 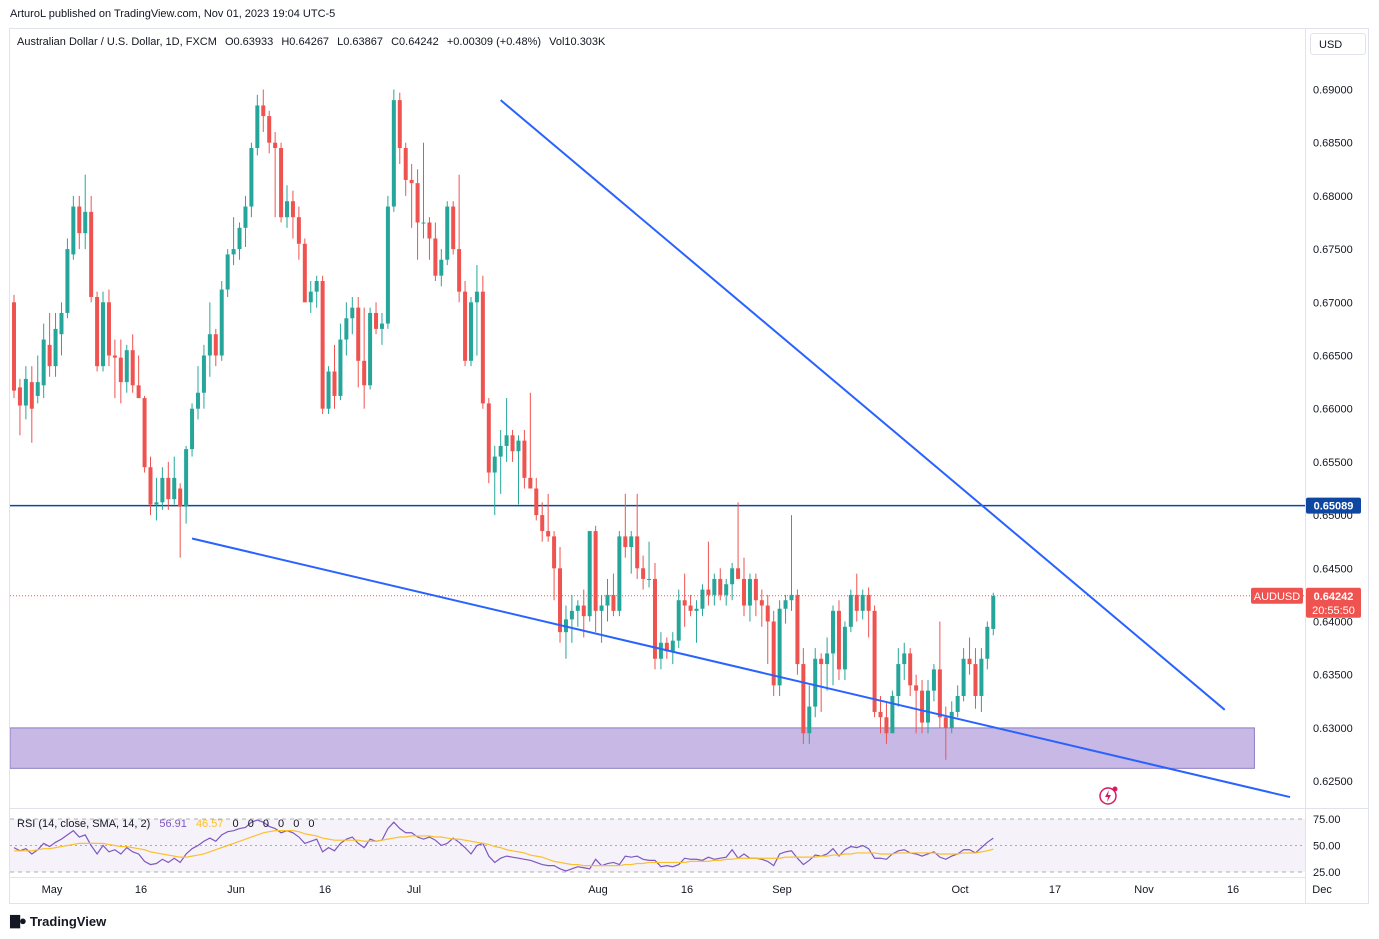 What do you see at coordinates (18, 920) in the screenshot?
I see `tradingview-logo-icon: ▇●` at bounding box center [18, 920].